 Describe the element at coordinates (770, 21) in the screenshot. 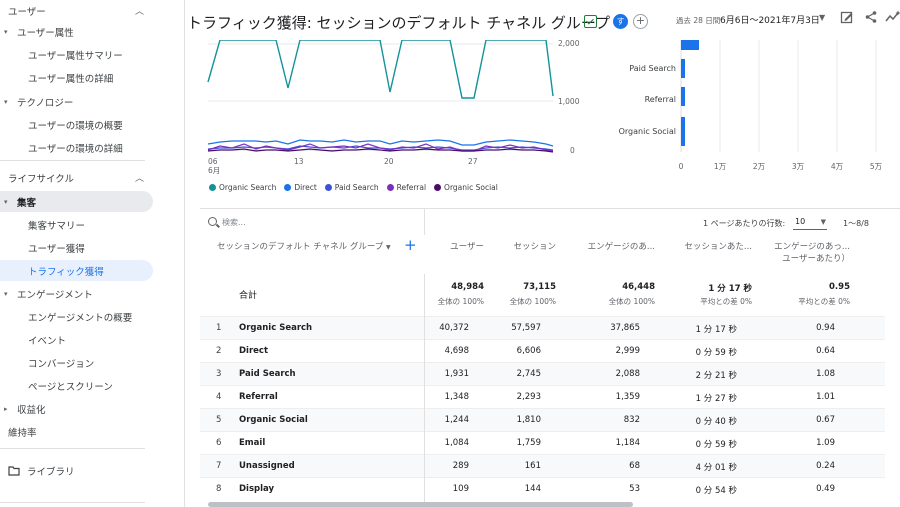

I see `date-range-picker: 6月6日～2021年7月3日` at that location.